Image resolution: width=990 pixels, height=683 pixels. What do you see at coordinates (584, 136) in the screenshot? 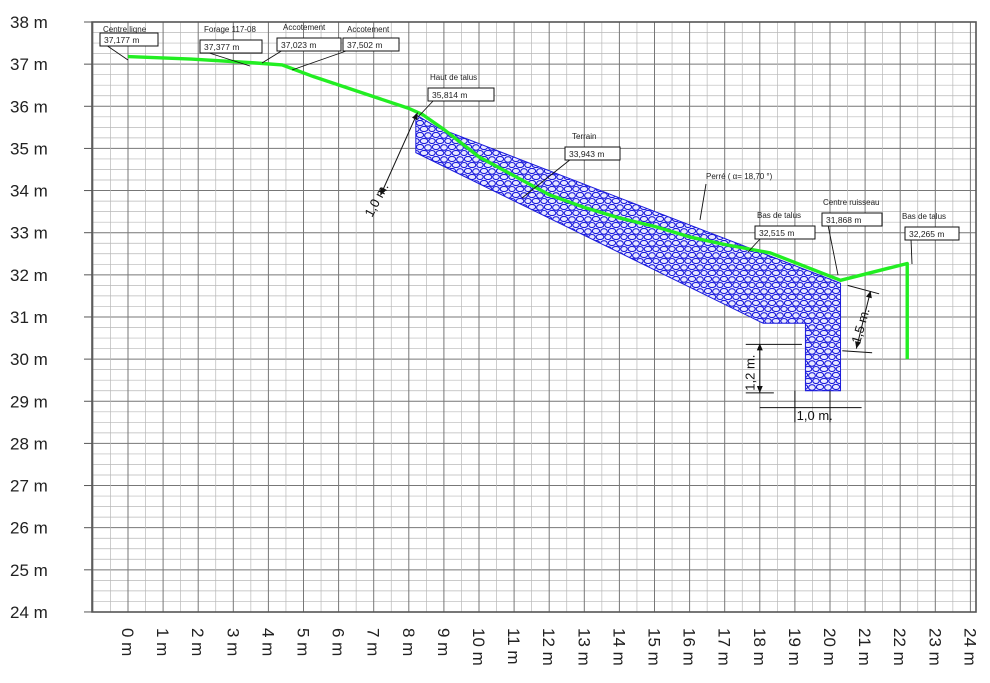
I see `annotation-title: Terrain` at bounding box center [584, 136].